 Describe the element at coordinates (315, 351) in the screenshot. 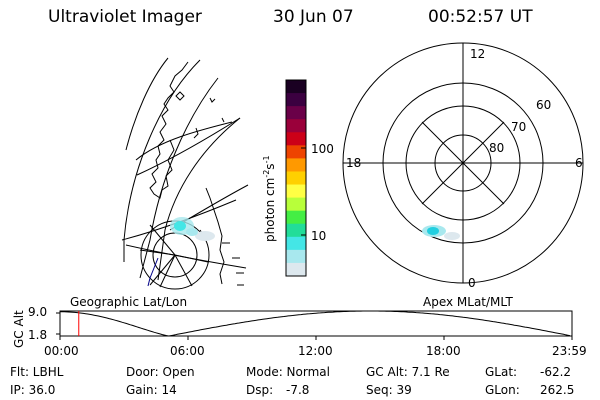

I see `time-label-1200: 12:00` at that location.